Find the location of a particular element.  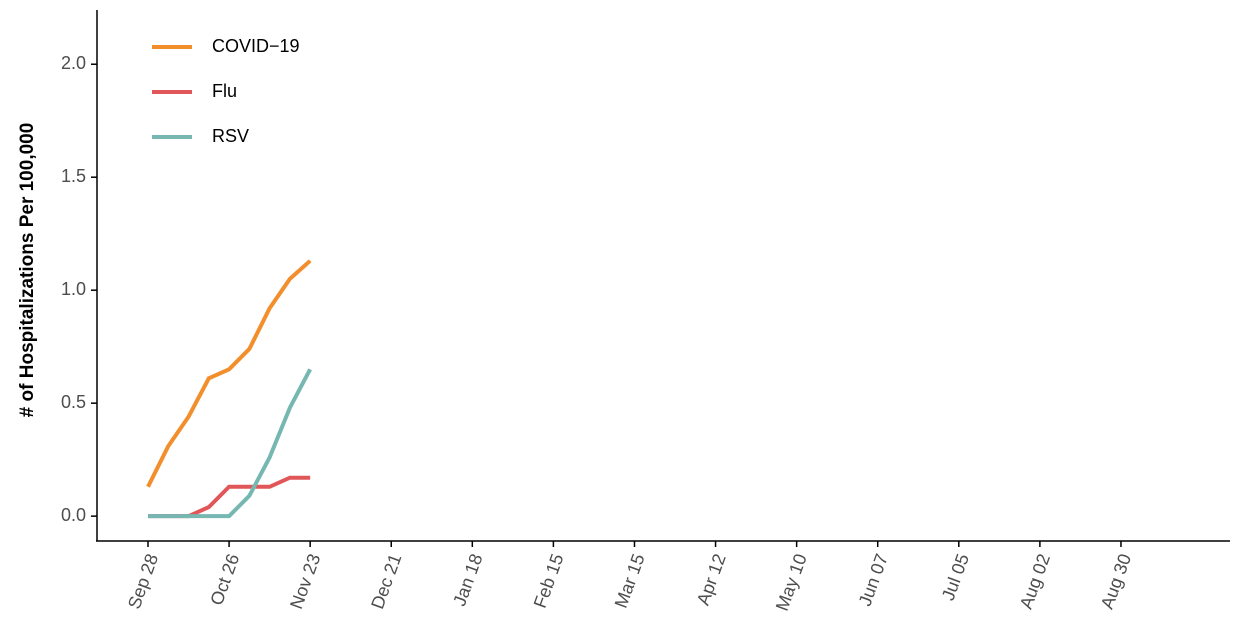

legend-label: COVID−19 is located at coordinates (256, 46).